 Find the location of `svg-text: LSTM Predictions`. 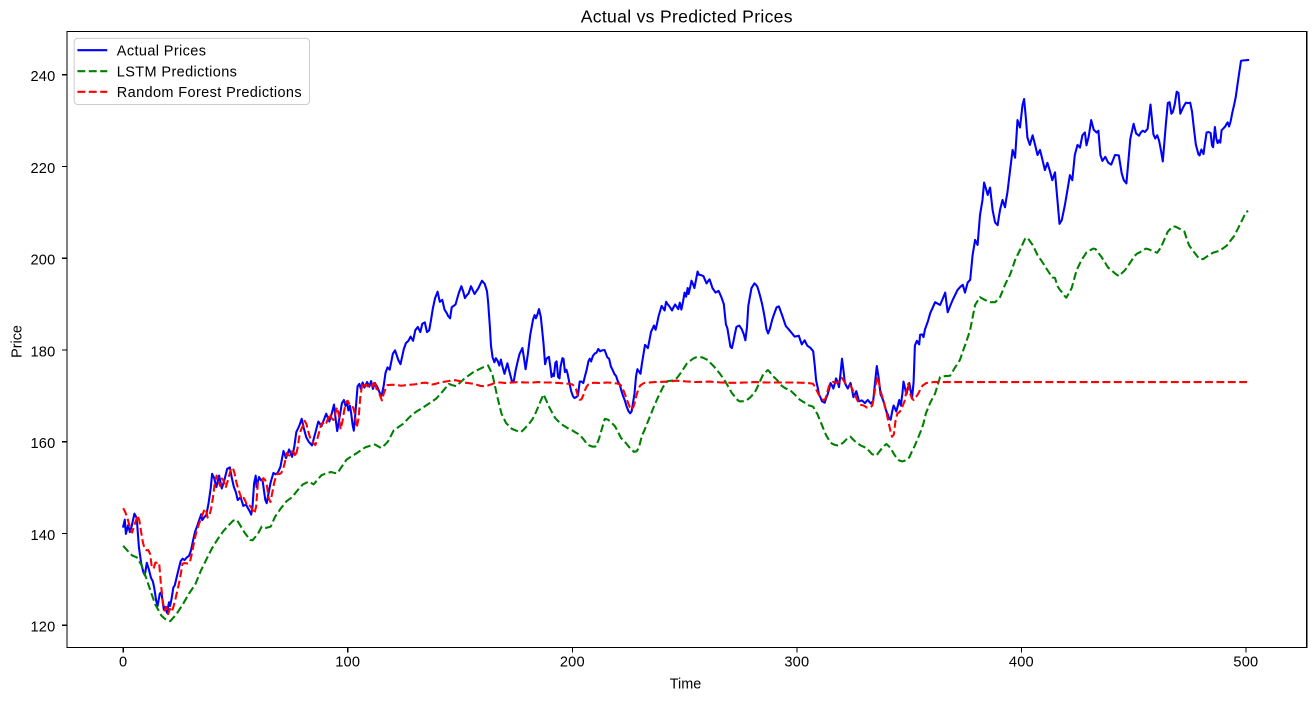

svg-text: LSTM Predictions is located at coordinates (177, 72).